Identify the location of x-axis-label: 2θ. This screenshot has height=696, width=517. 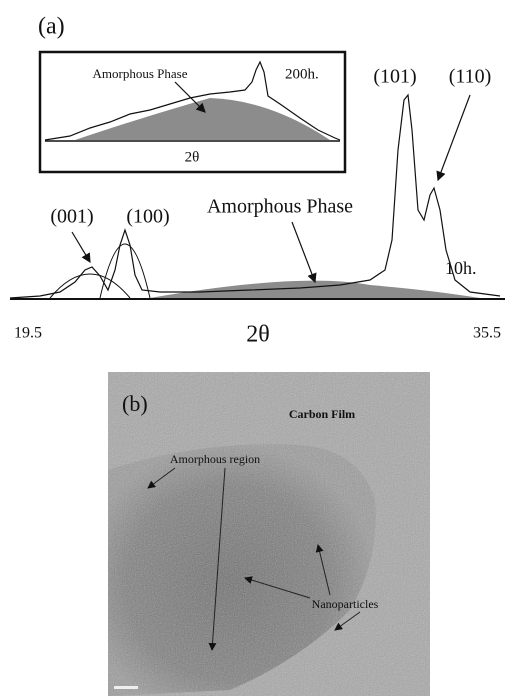
(258, 335).